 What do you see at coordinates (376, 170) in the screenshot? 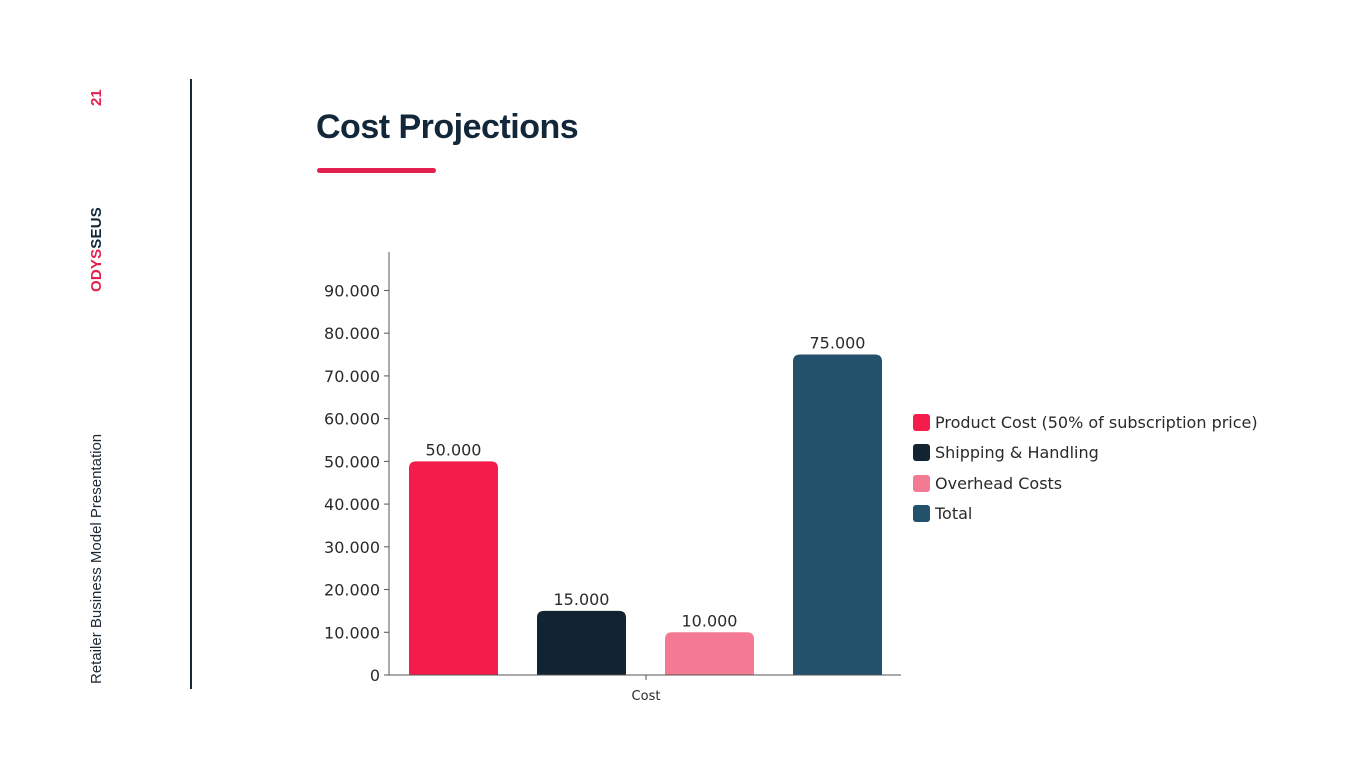
I see `title-underline` at bounding box center [376, 170].